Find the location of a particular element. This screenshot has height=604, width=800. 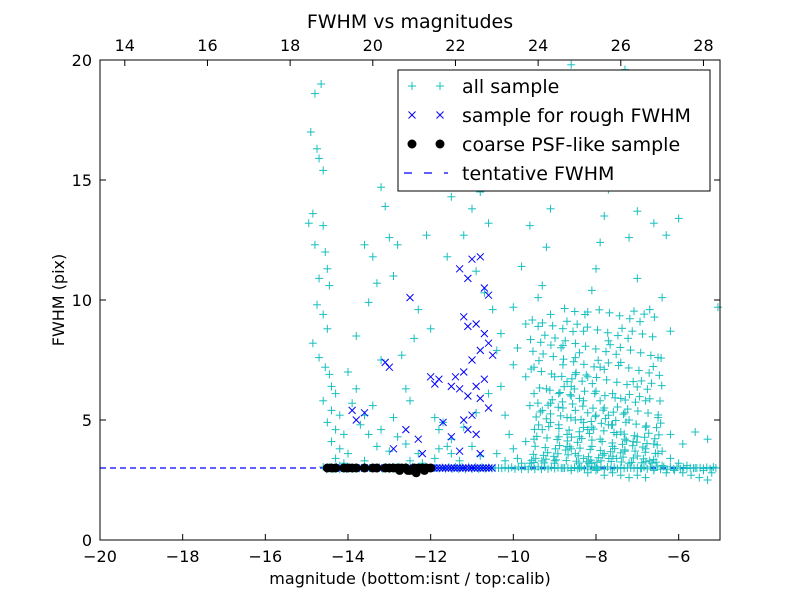

top-x-tick-label: 16 is located at coordinates (207, 45).